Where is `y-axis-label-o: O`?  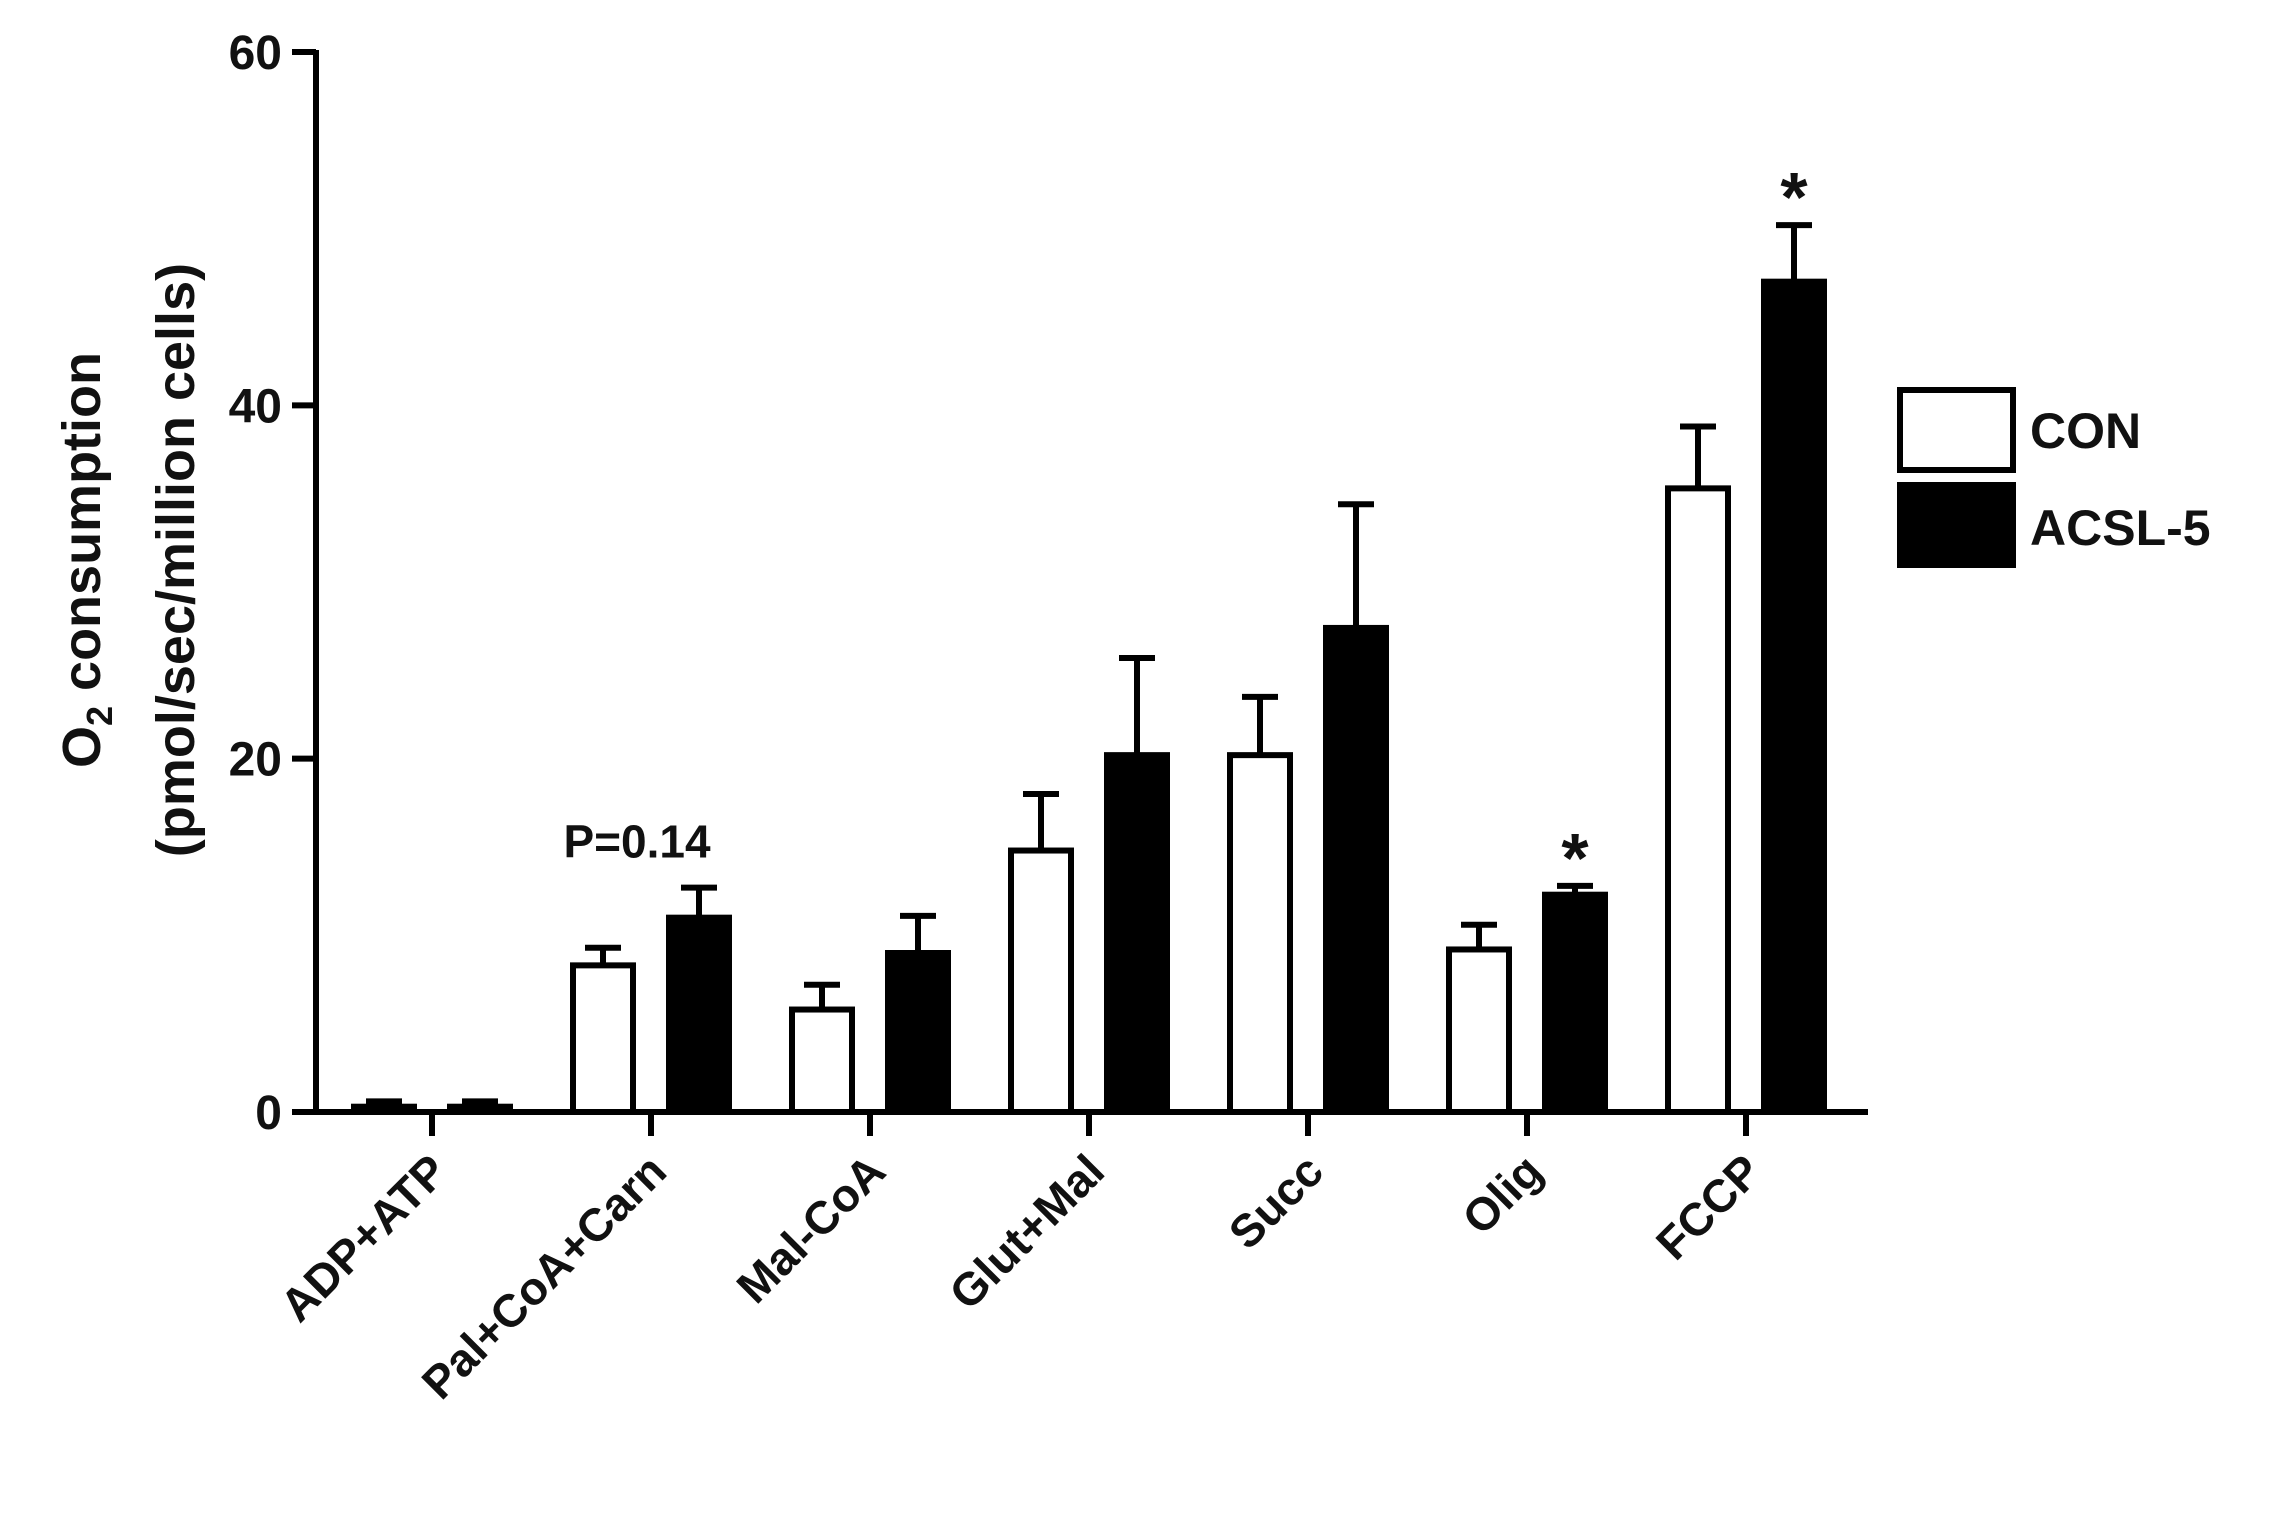 y-axis-label-o: O is located at coordinates (82, 747).